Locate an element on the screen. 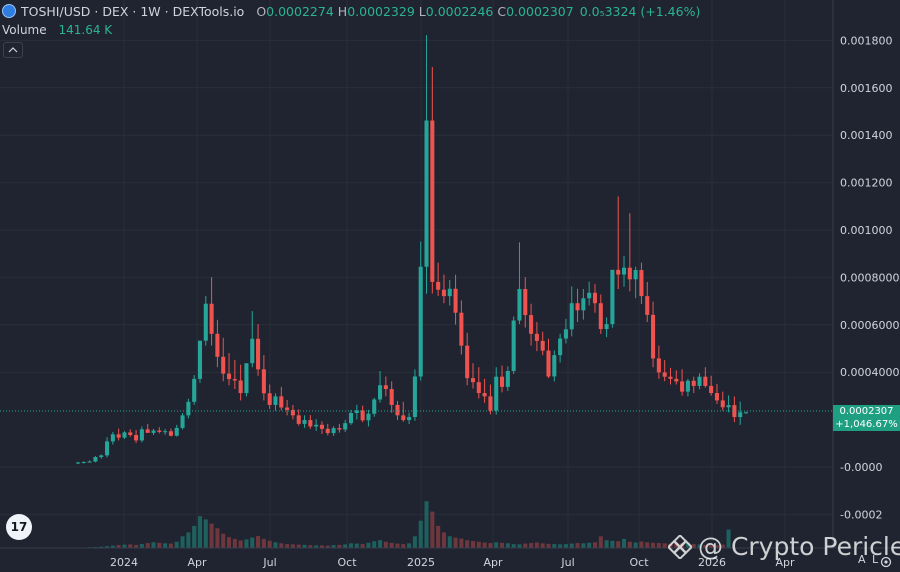  tradingview-logo: 17 is located at coordinates (19, 527).